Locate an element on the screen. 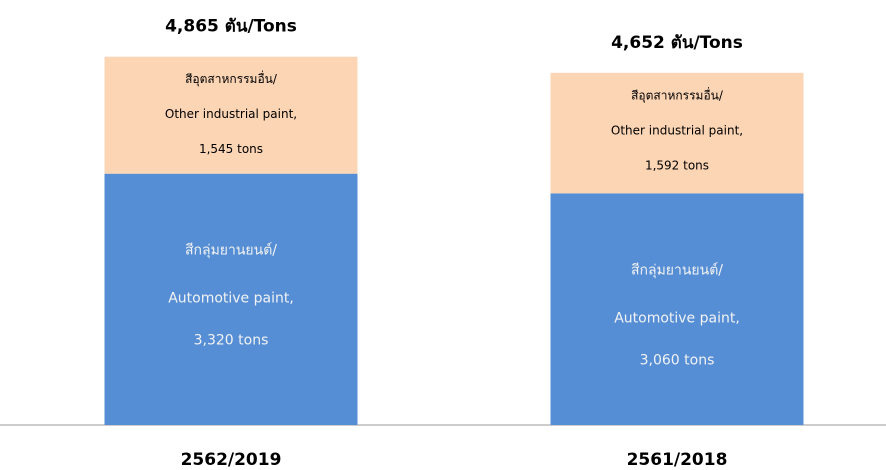 This screenshot has height=470, width=886. value-label: 1,592 tons is located at coordinates (677, 165).